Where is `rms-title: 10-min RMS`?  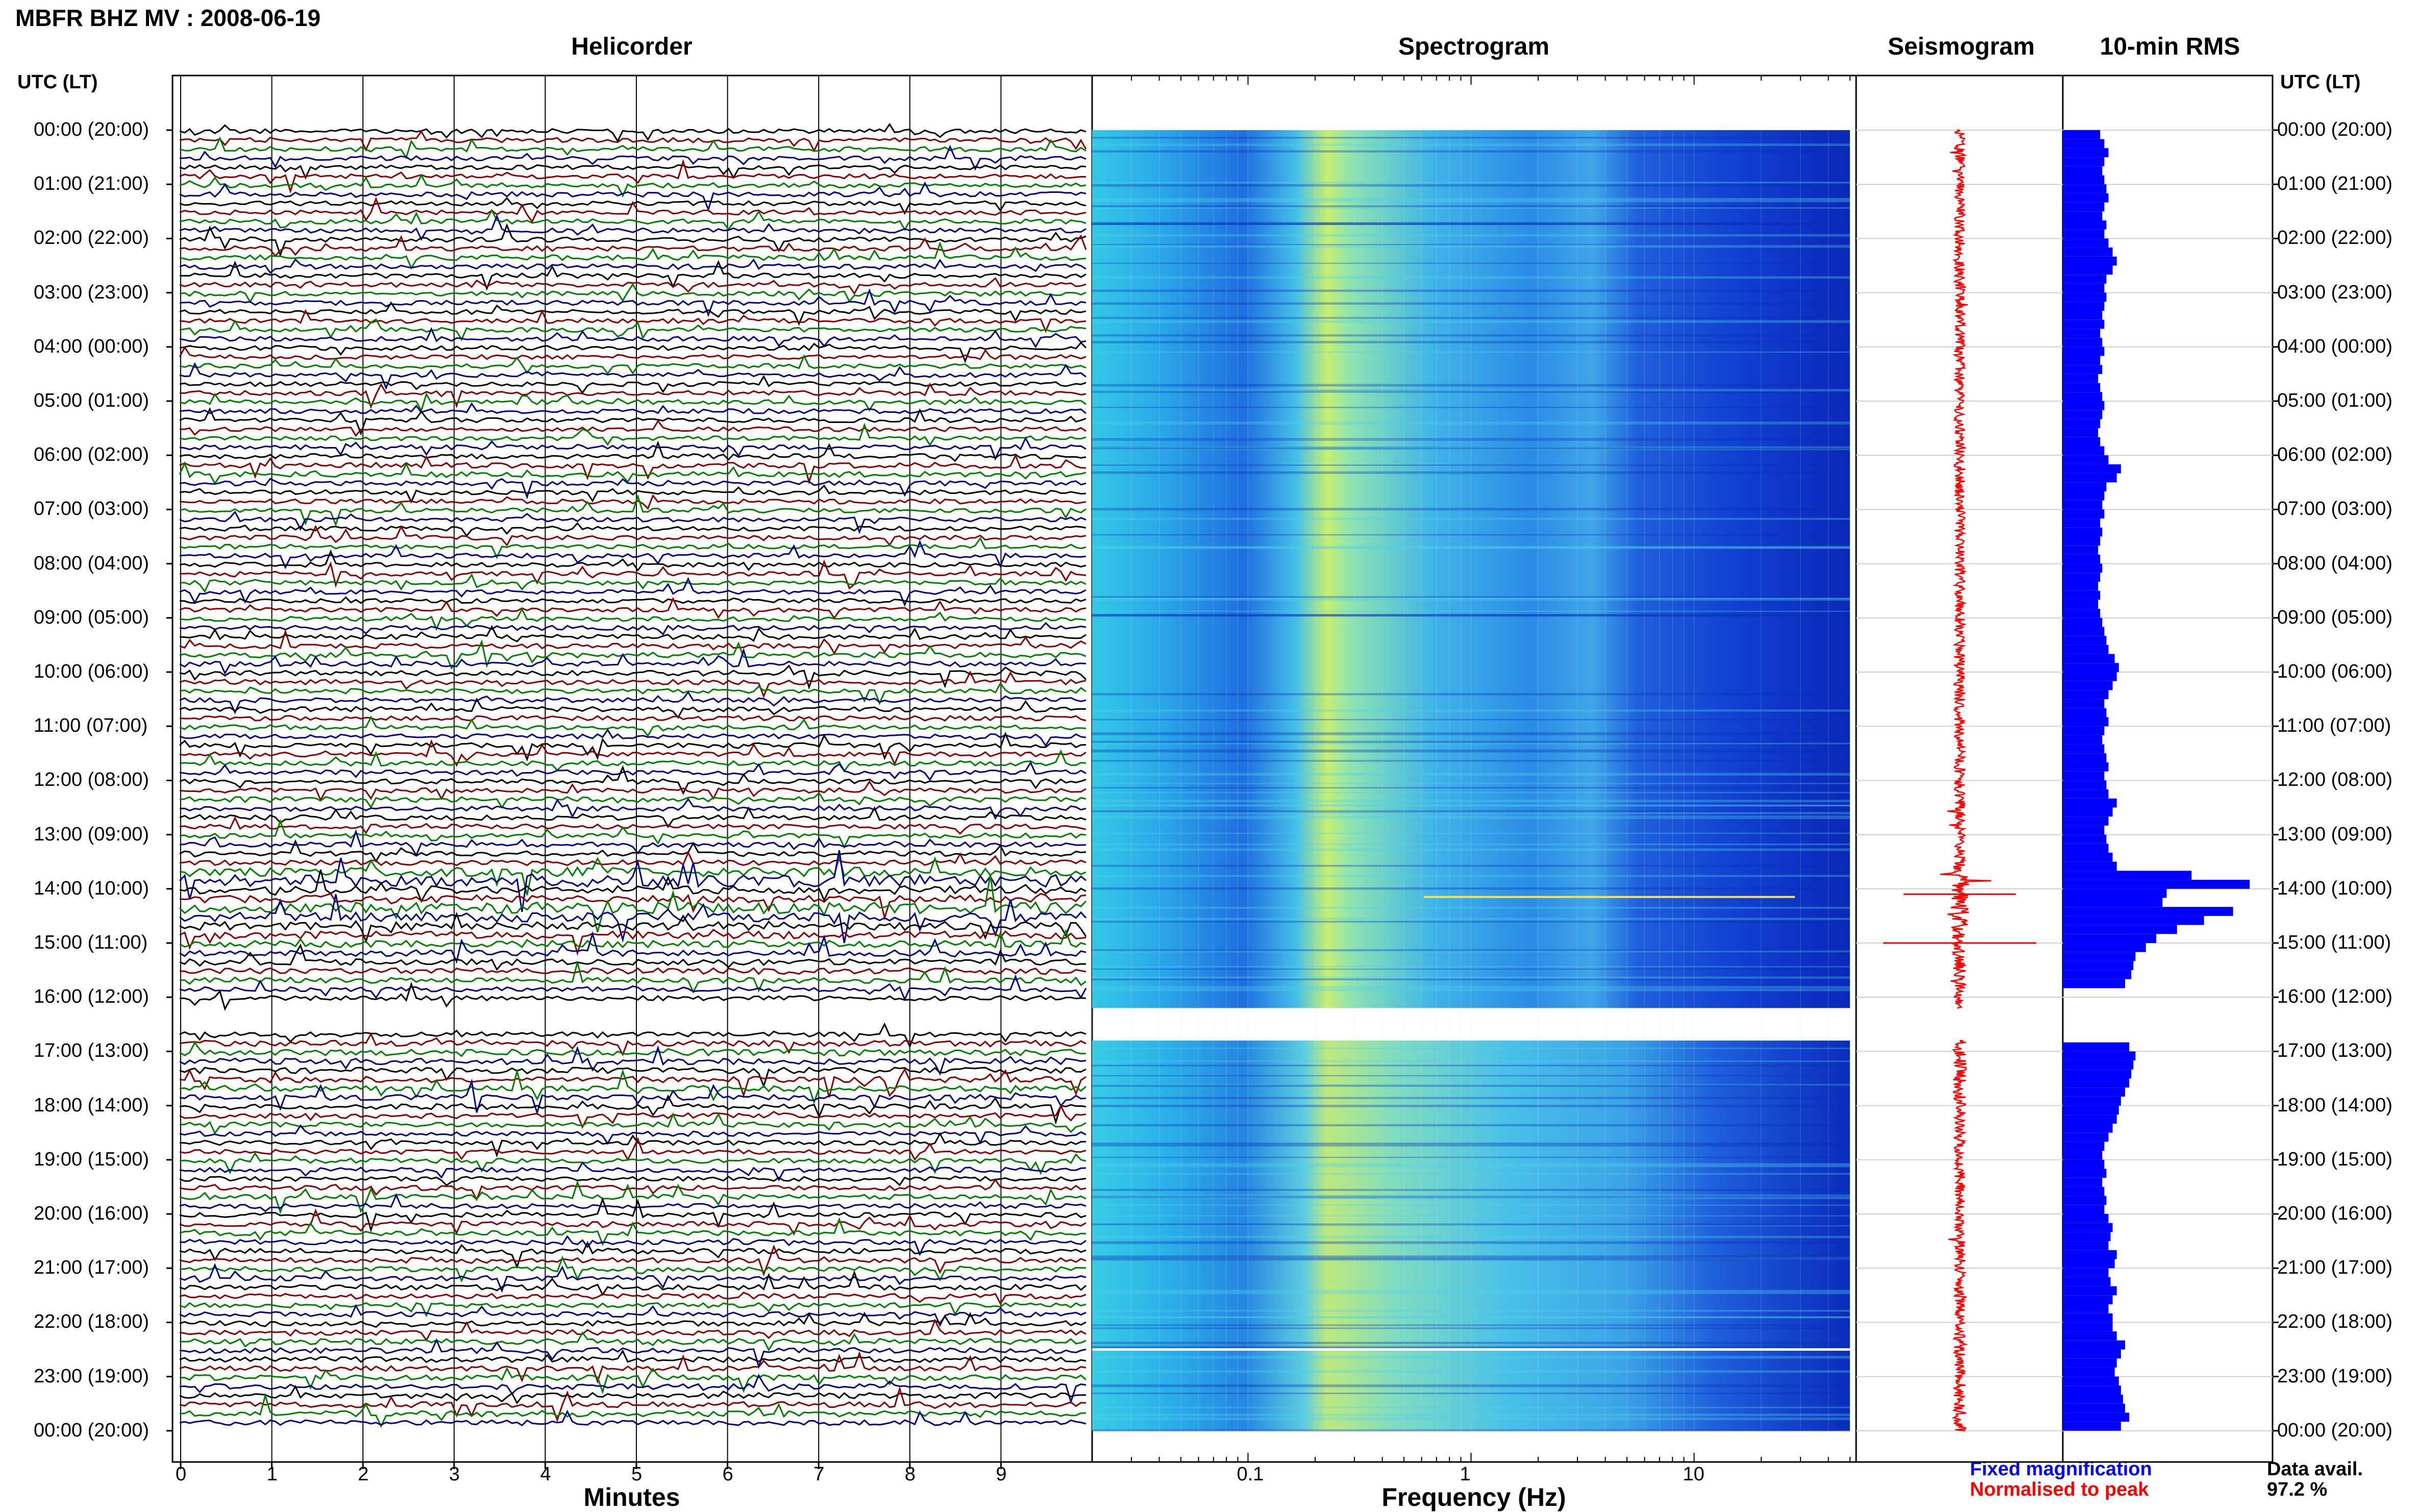
rms-title: 10-min RMS is located at coordinates (2170, 46).